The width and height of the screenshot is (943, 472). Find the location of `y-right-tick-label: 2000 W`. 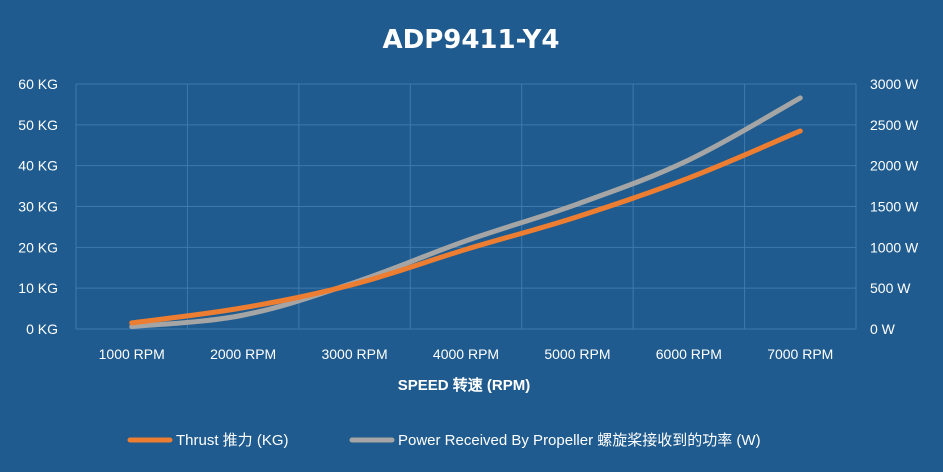

y-right-tick-label: 2000 W is located at coordinates (894, 166).